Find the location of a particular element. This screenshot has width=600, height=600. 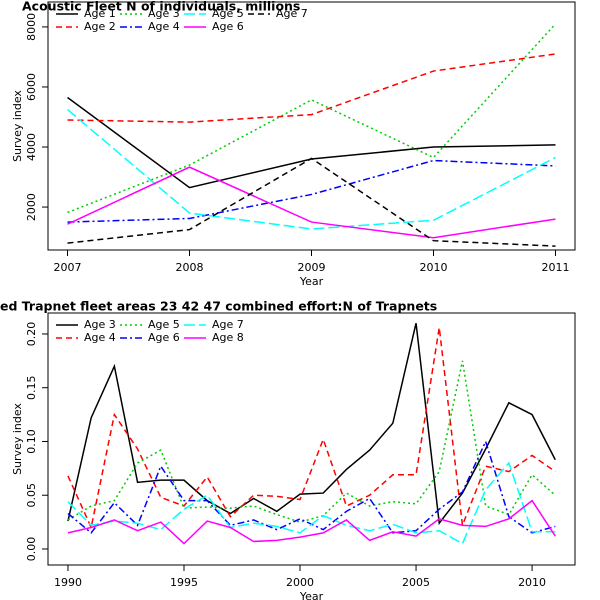

x-tick-label: 2009 is located at coordinates (312, 267).